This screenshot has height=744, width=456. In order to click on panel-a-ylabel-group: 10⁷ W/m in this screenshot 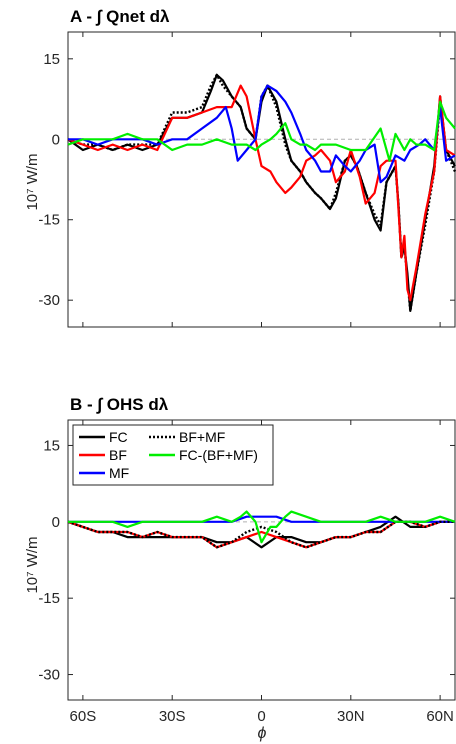, I will do `click(32, 181)`.